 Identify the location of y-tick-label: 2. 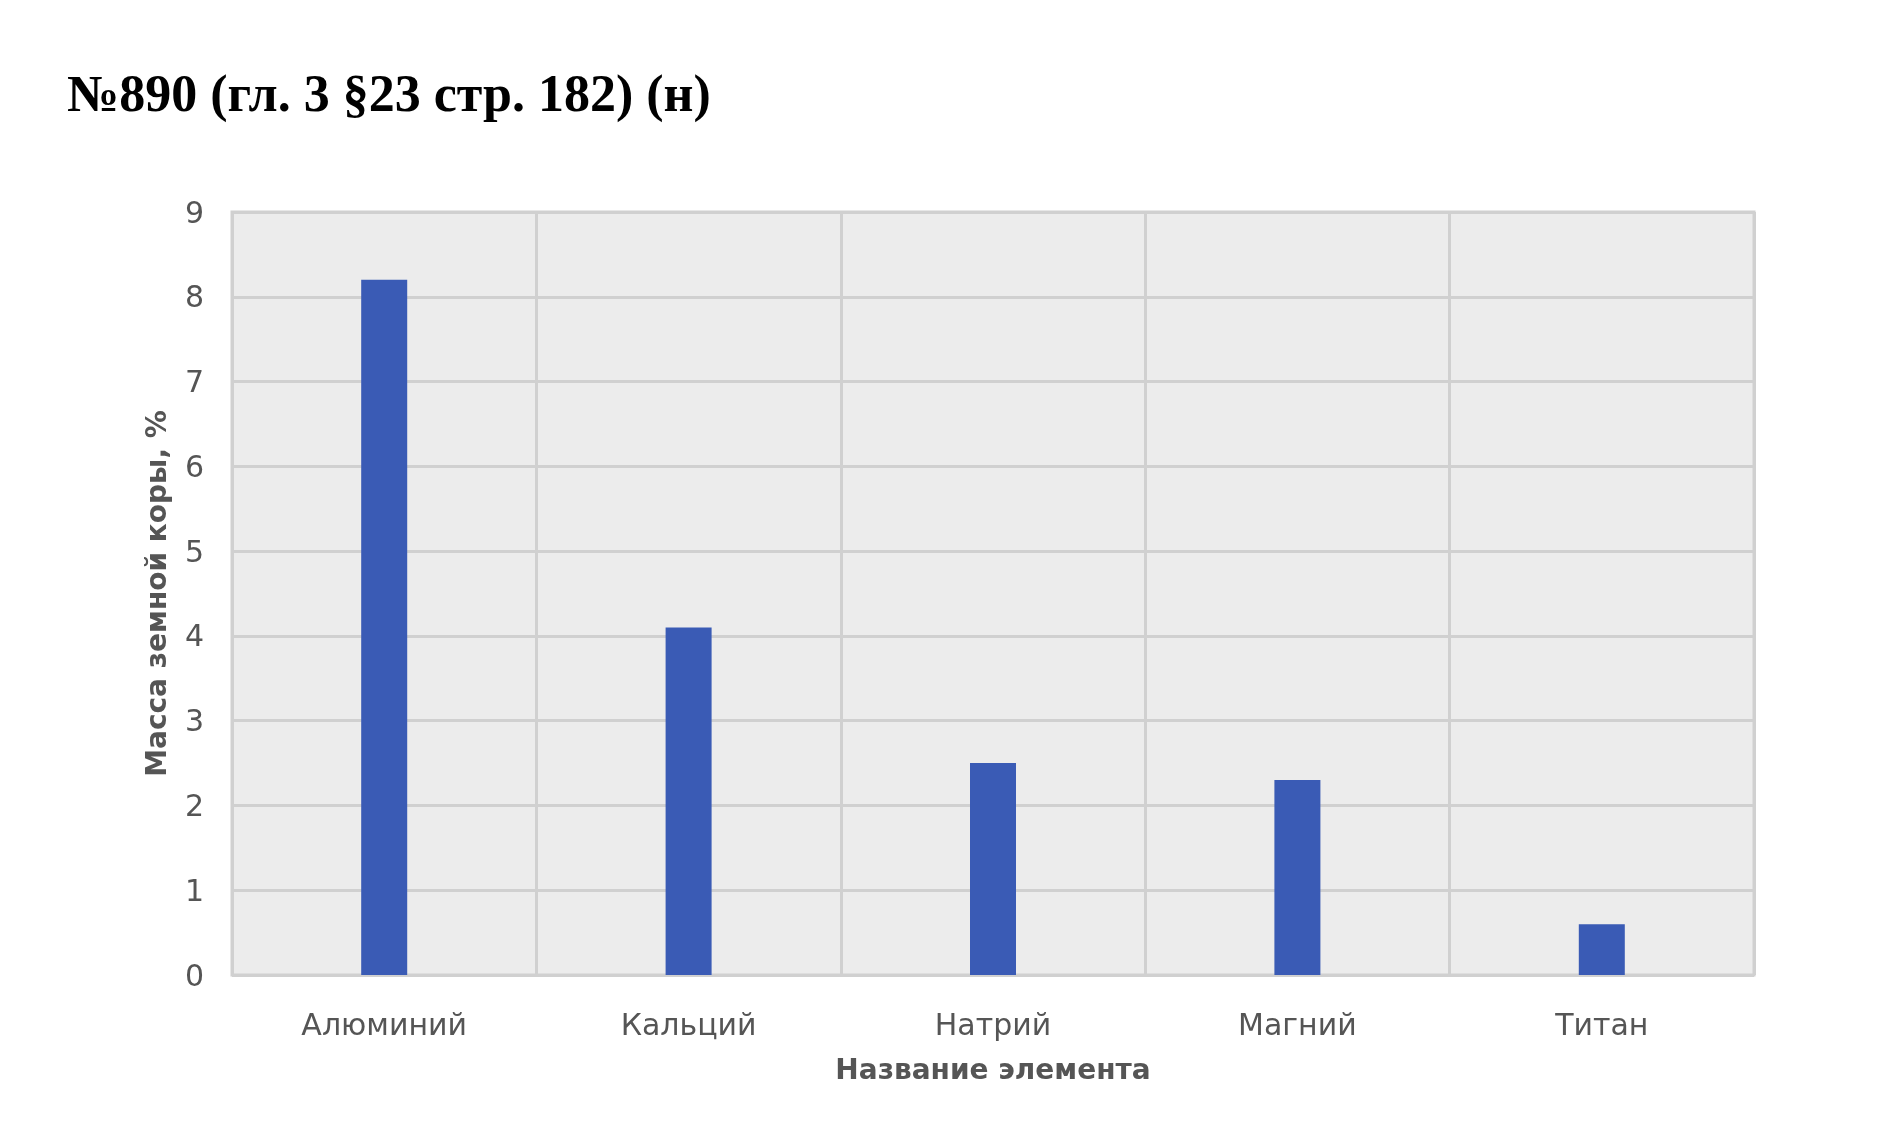
(194, 805).